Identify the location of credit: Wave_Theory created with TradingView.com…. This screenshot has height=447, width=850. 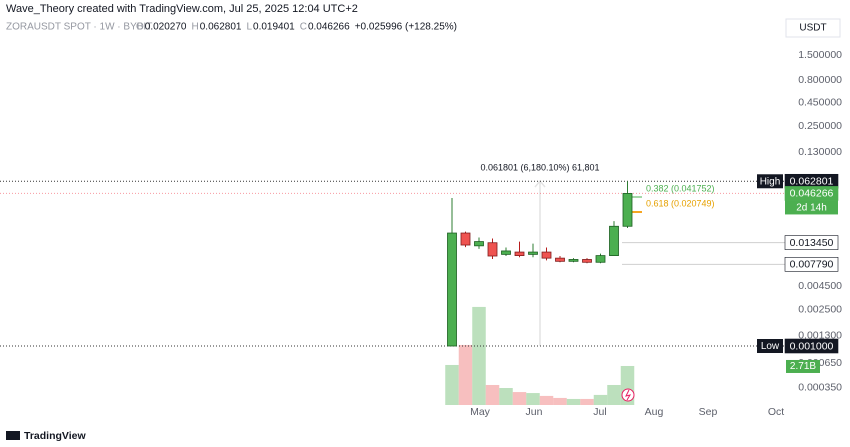
(182, 9).